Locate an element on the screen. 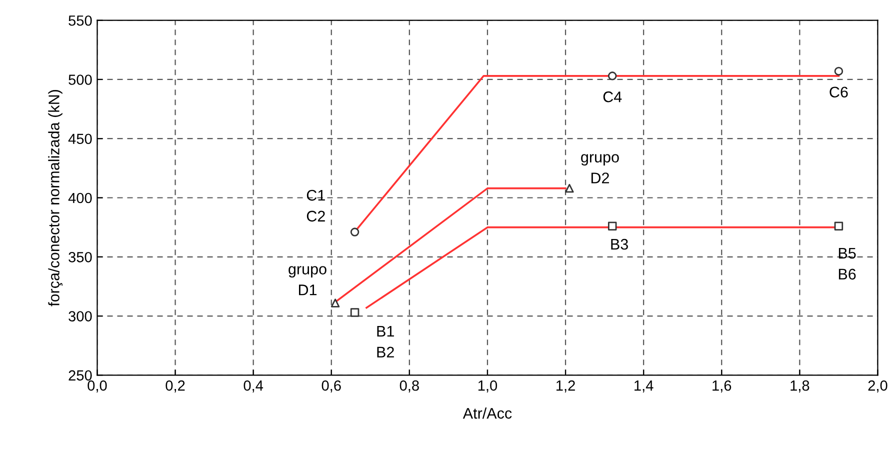 Image resolution: width=892 pixels, height=452 pixels. annotation: B5 B6 is located at coordinates (847, 264).